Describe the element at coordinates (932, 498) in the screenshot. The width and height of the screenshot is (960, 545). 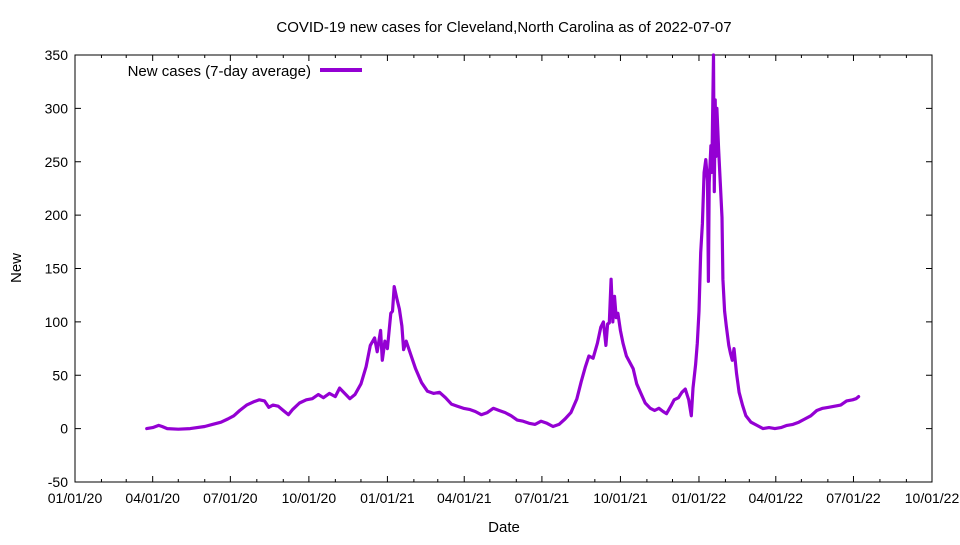
I see `x-tick-label: 10/01/22` at that location.